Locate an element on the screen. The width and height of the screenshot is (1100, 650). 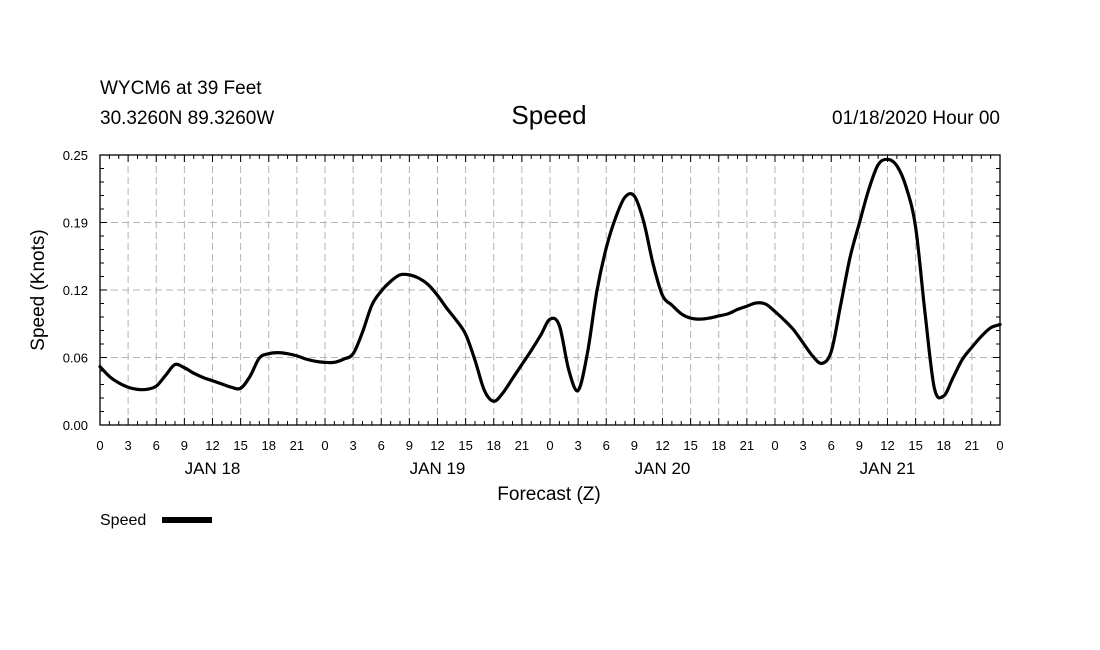
y-tick-label: 0.19 is located at coordinates (75, 223).